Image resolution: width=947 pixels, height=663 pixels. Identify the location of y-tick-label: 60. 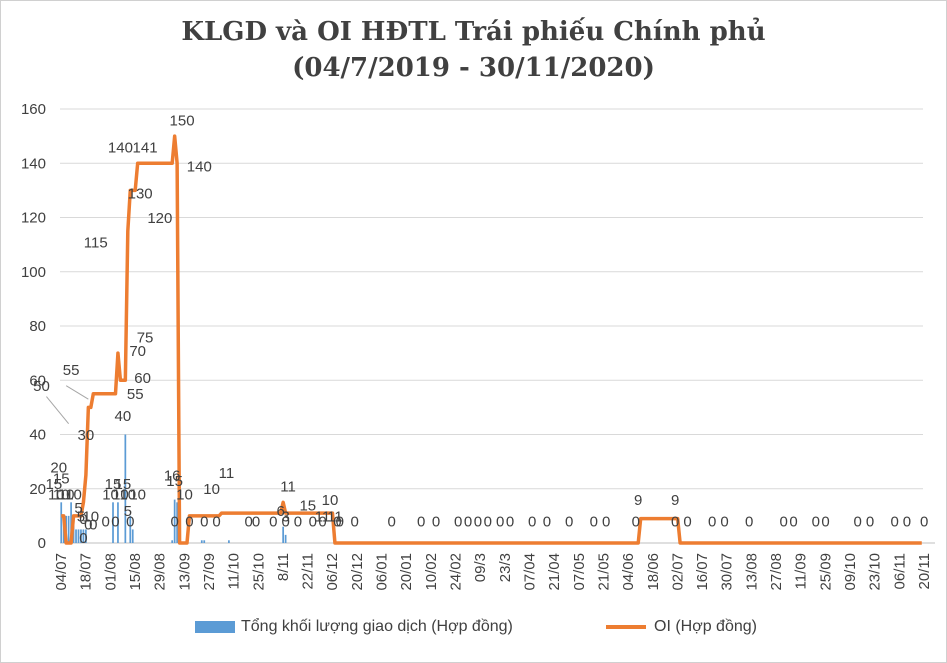
(37, 380).